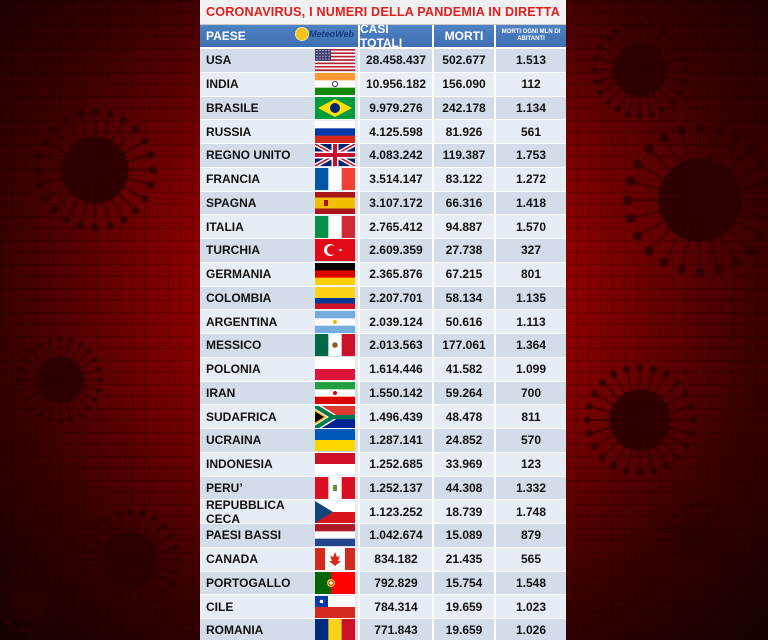 The width and height of the screenshot is (768, 640). I want to click on rate-cell: 1.748, so click(531, 511).